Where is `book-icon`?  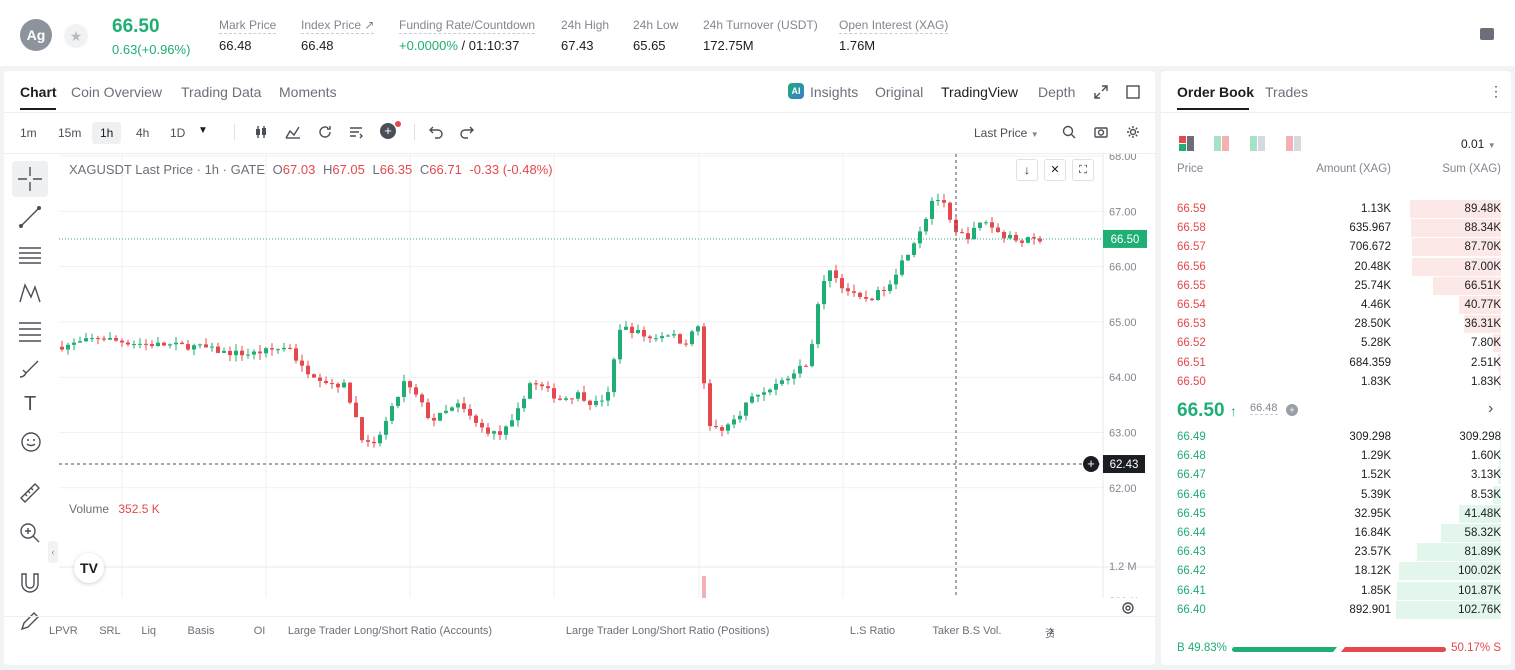 book-icon is located at coordinates (1487, 34).